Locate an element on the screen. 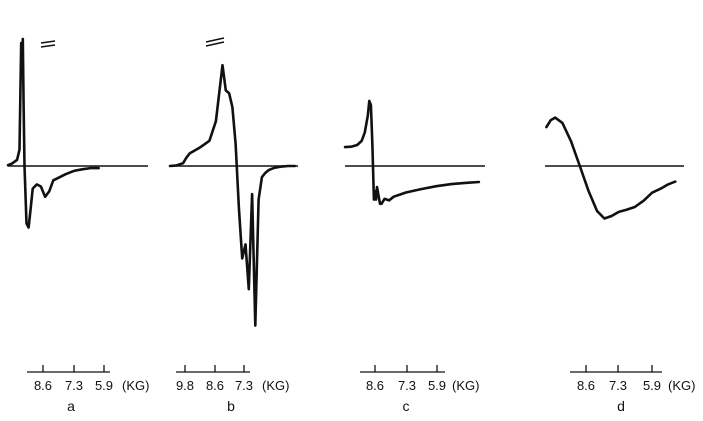  panel-b-tick-label: 9.8 is located at coordinates (185, 385).